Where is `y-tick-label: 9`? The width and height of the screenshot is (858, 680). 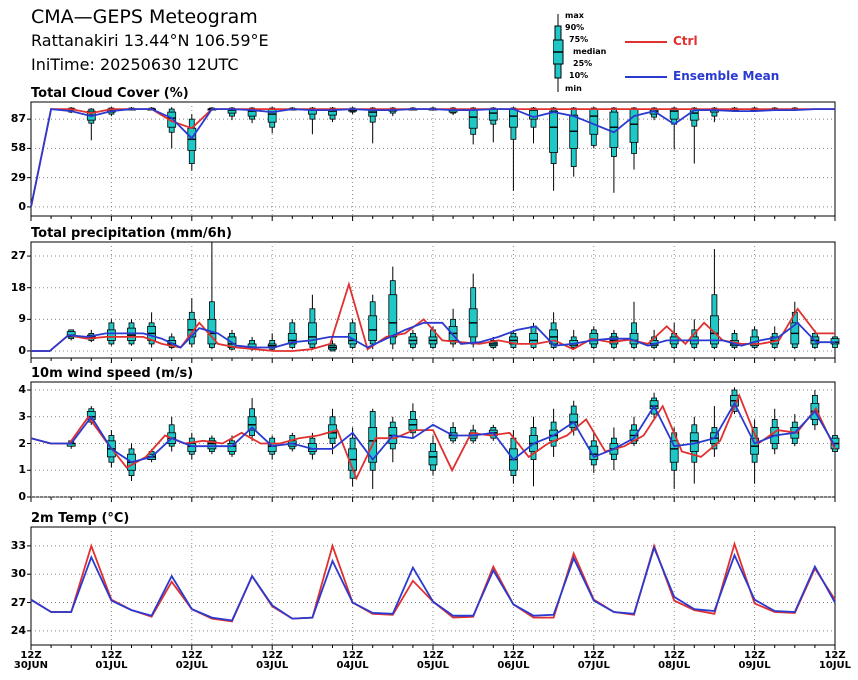 y-tick-label: 9 is located at coordinates (22, 319).